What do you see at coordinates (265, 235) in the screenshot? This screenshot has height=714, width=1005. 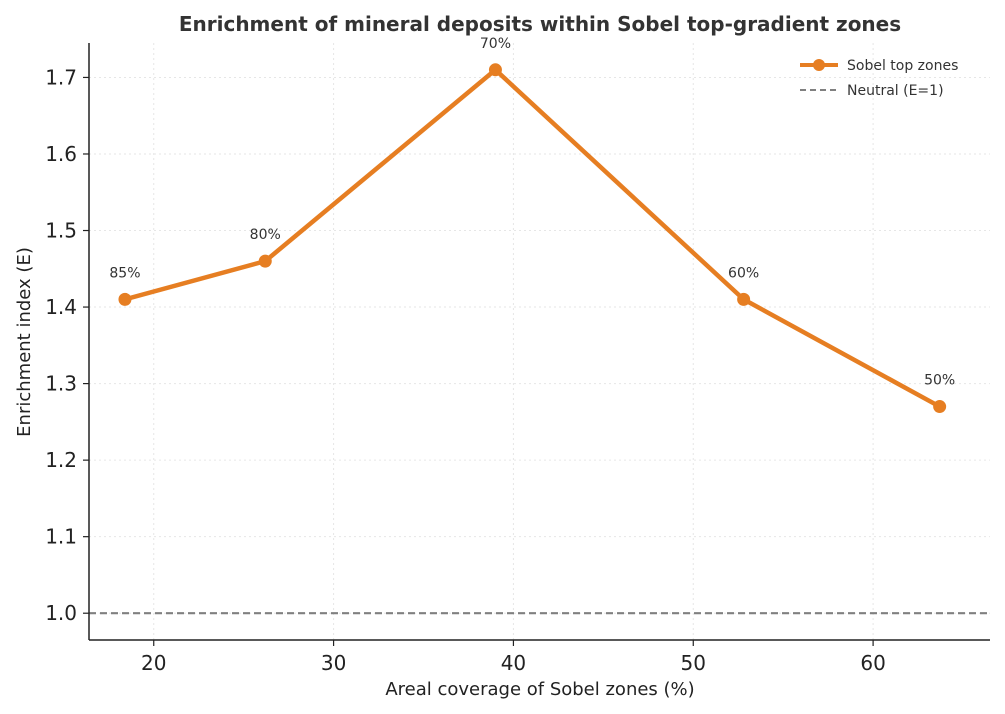 I see `data-point-label: 80%` at bounding box center [265, 235].